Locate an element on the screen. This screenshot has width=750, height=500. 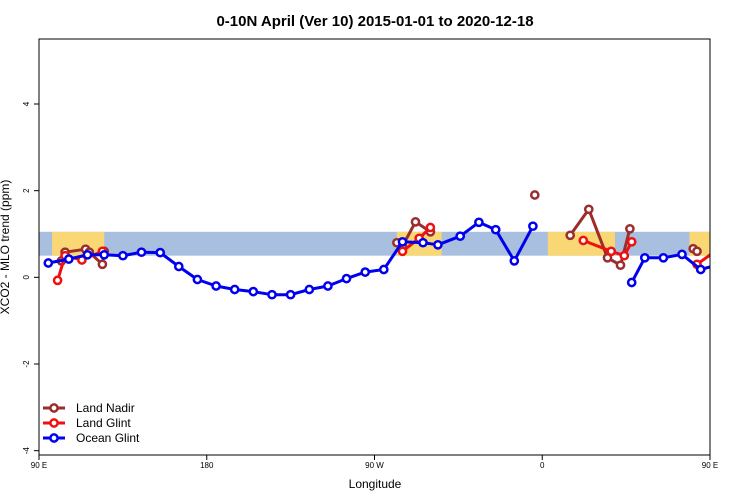
y-tick-label: -2 is located at coordinates (26, 364).